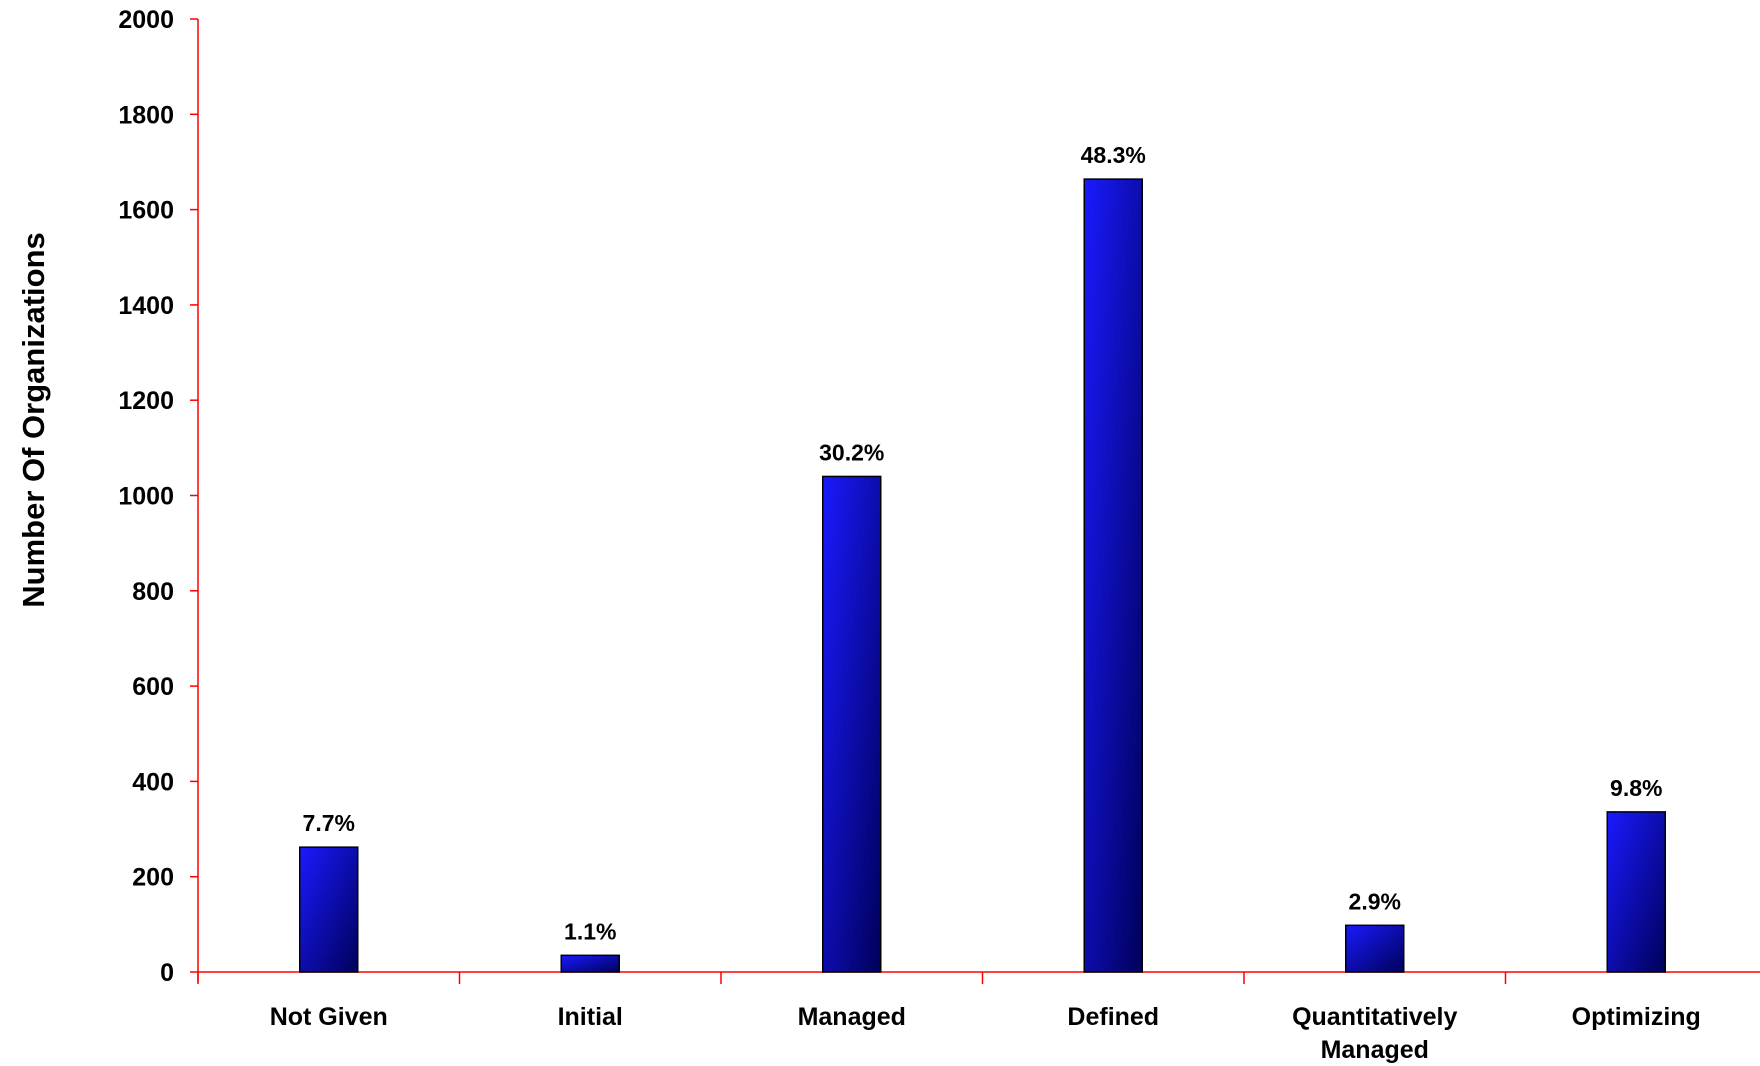  What do you see at coordinates (590, 1017) in the screenshot?
I see `category-label: Initial` at bounding box center [590, 1017].